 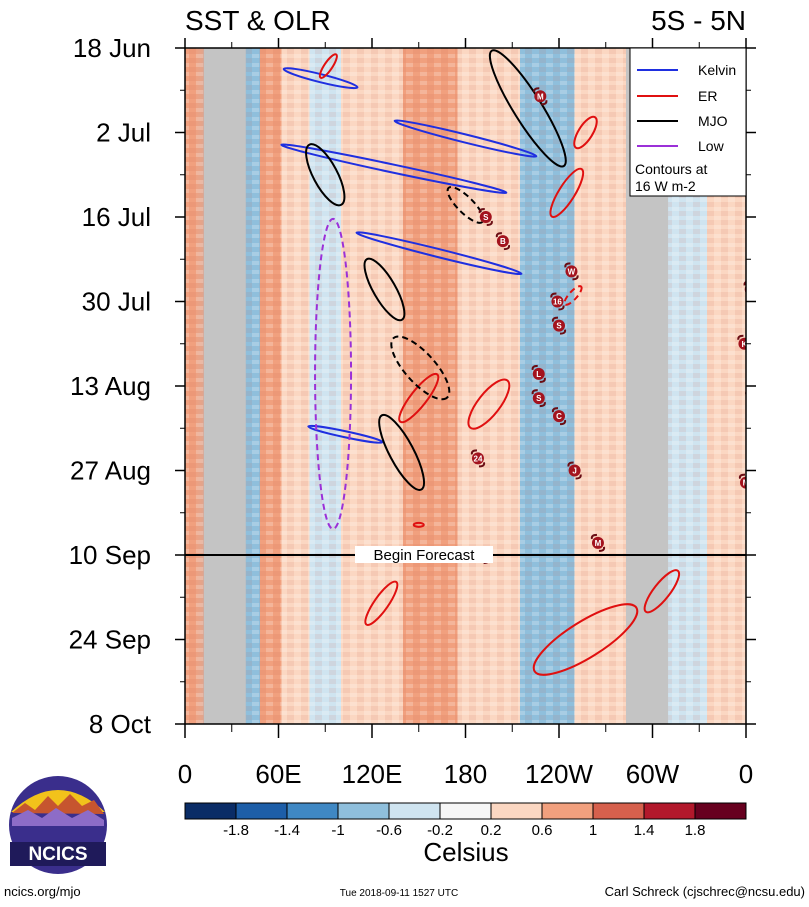 What do you see at coordinates (774, 495) in the screenshot?
I see `storm-marker: N` at bounding box center [774, 495].